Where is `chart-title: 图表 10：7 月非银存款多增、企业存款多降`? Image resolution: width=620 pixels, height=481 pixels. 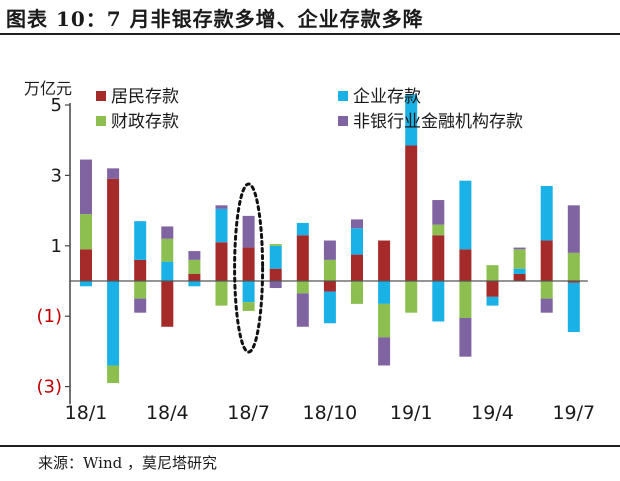
chart-title: 图表 10：7 月非银存款多增、企业存款多降 is located at coordinates (215, 19).